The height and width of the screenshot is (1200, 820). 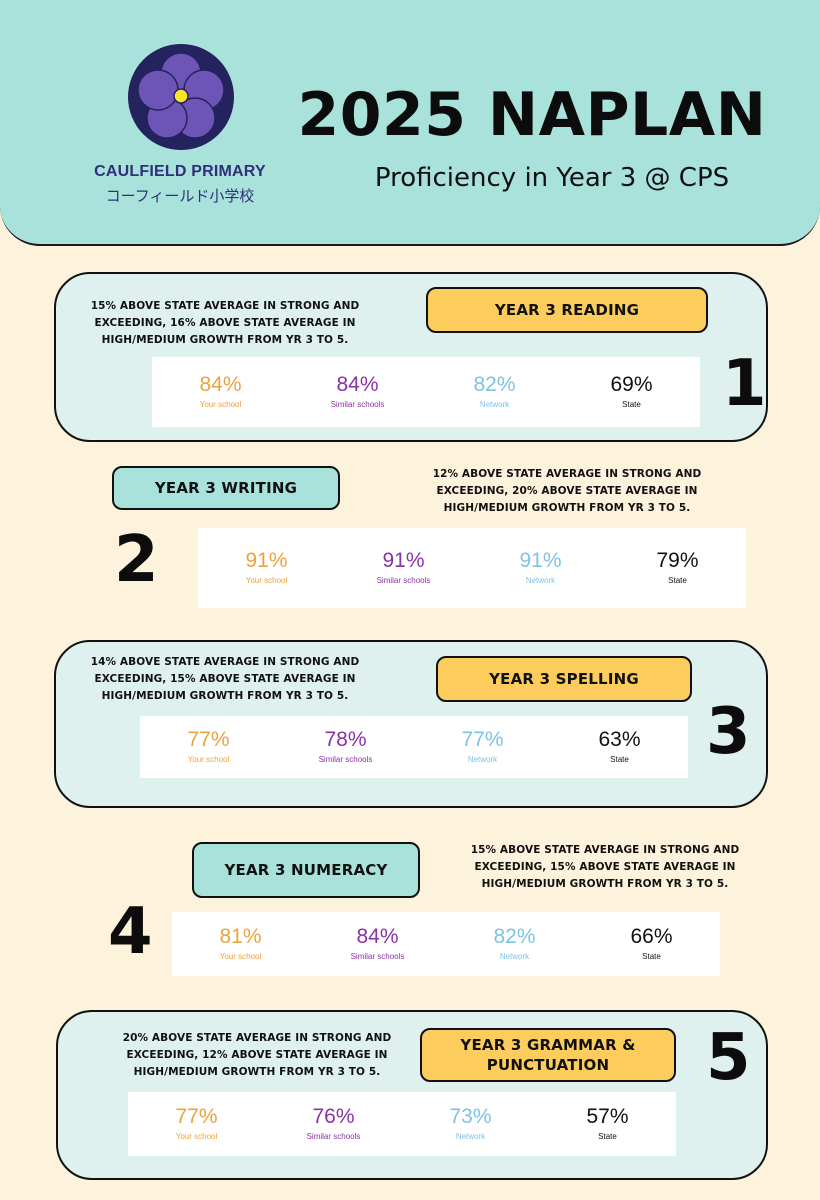 I want to click on page-title: 2025 NAPLAN, so click(x=532, y=115).